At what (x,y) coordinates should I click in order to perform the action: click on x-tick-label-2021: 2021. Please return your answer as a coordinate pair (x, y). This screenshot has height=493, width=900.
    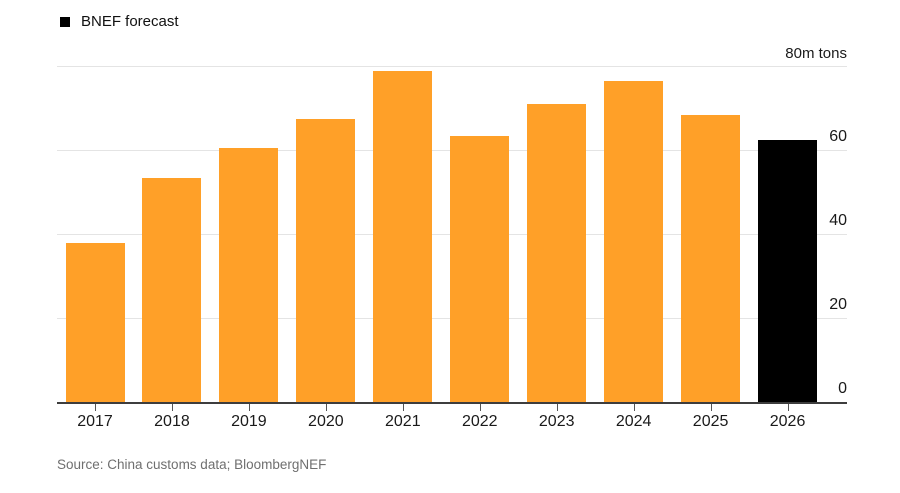
    Looking at the image, I should click on (403, 421).